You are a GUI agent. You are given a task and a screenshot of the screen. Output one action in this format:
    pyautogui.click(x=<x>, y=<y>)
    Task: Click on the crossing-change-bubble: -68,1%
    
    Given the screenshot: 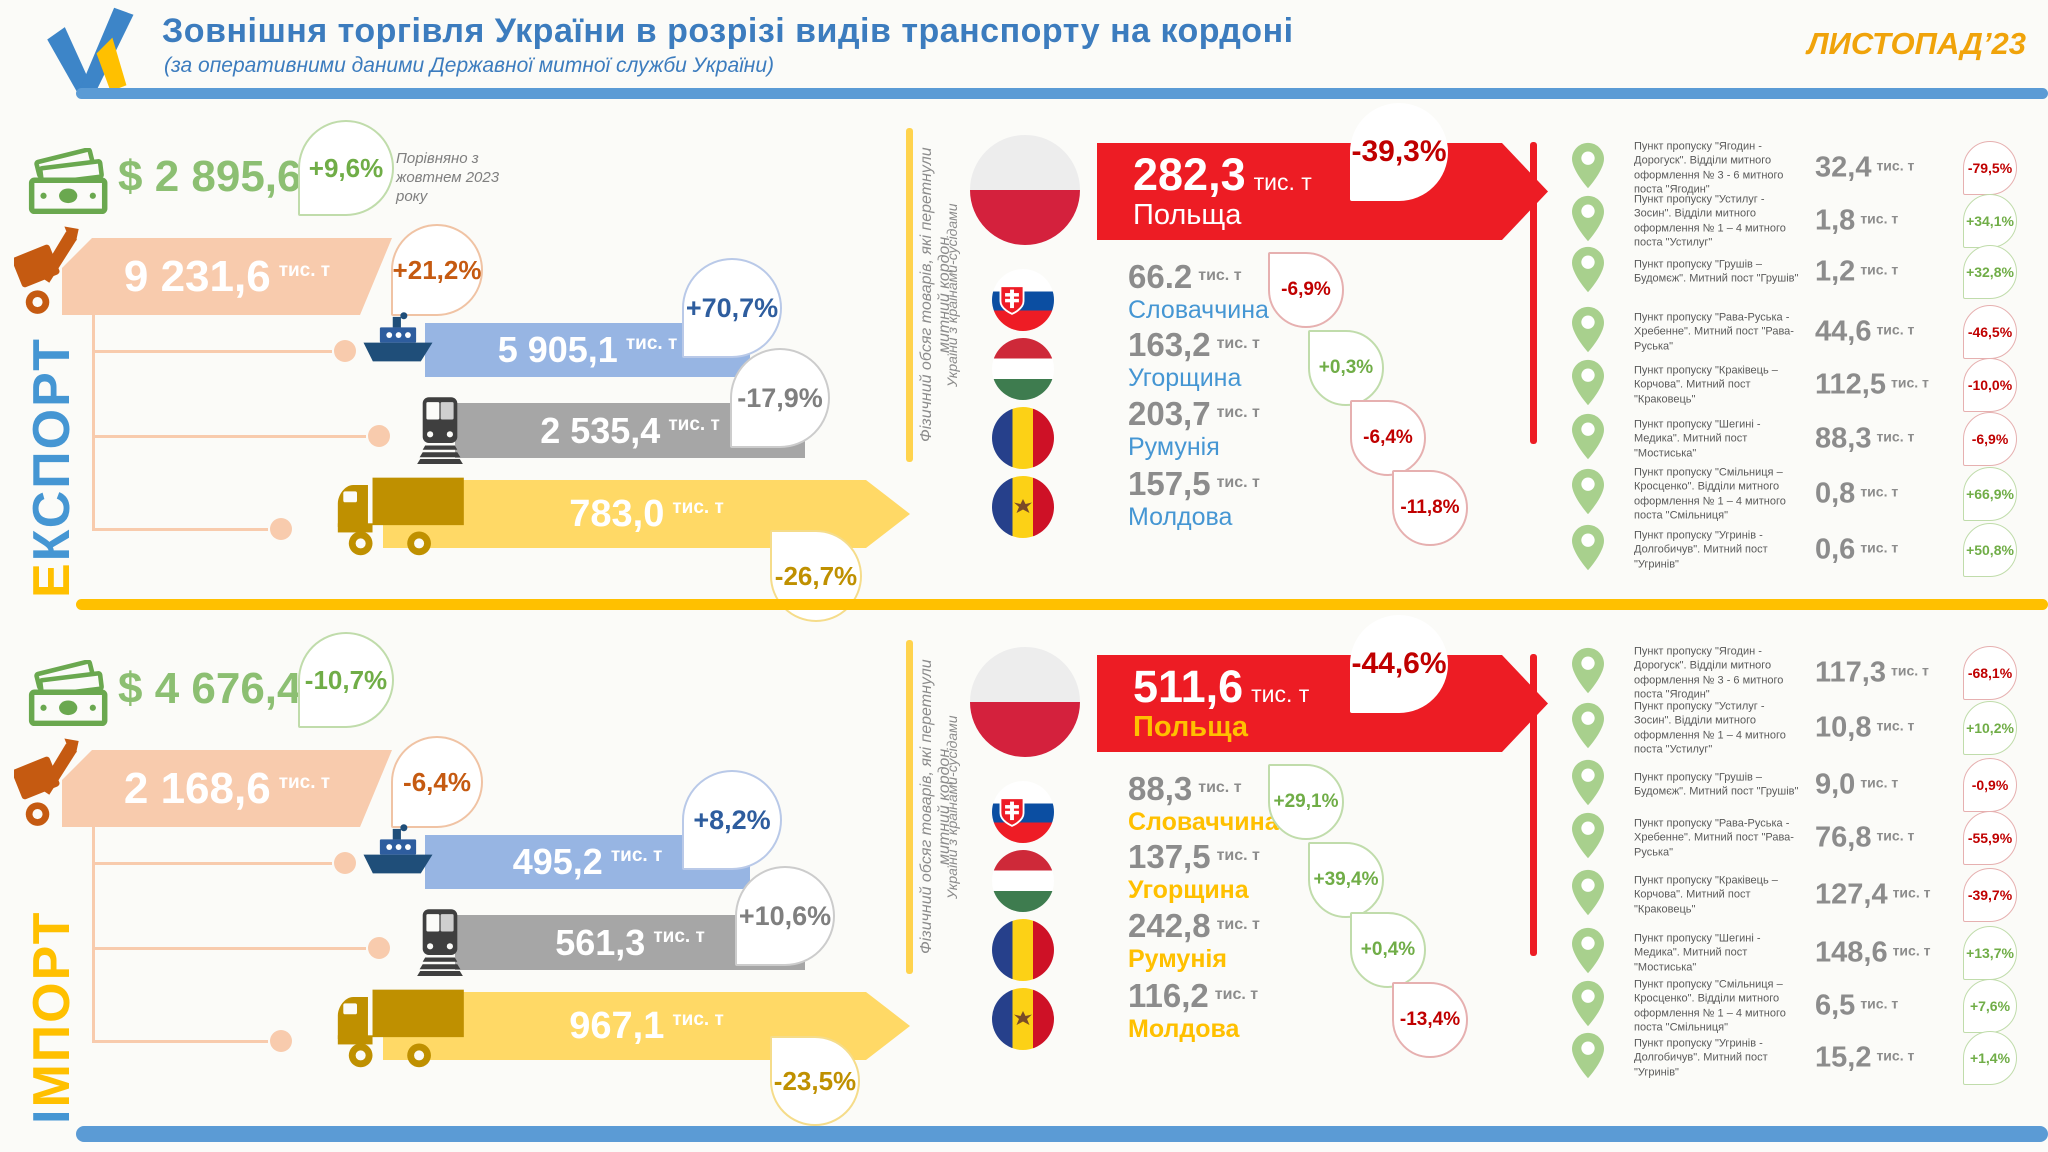 What is the action you would take?
    pyautogui.click(x=1990, y=673)
    